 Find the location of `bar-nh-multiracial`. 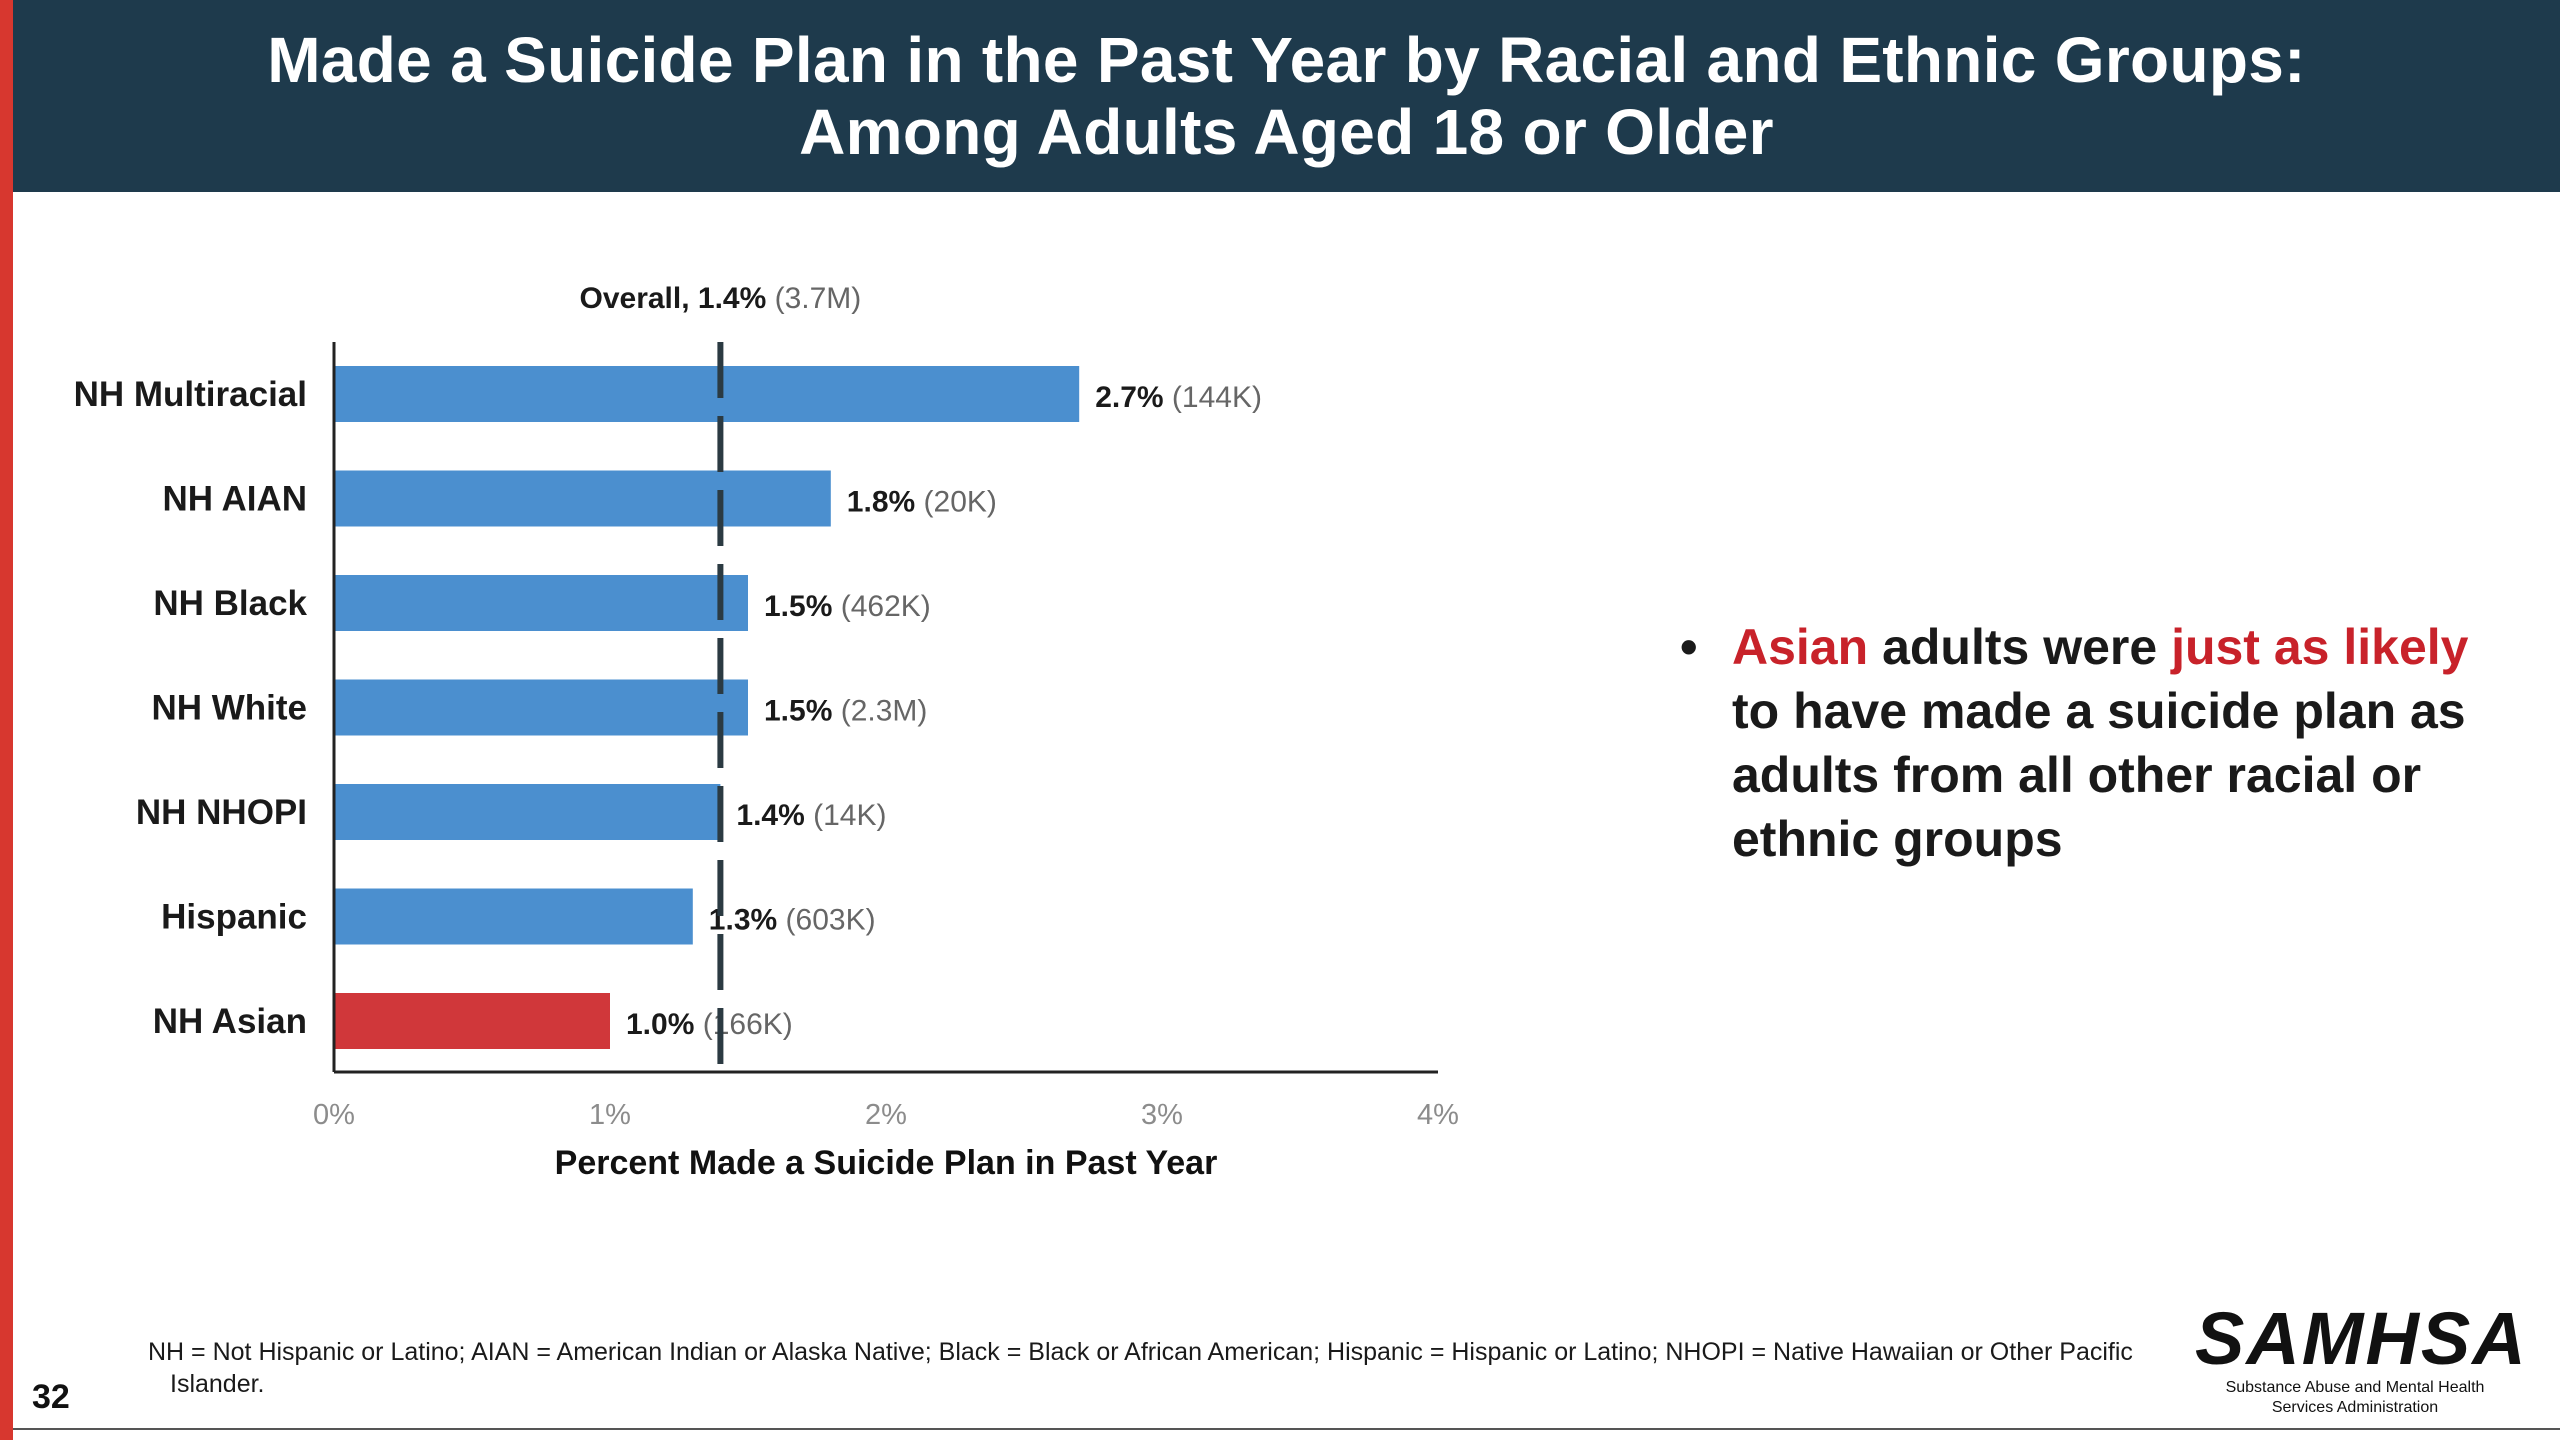

bar-nh-multiracial is located at coordinates (707, 394).